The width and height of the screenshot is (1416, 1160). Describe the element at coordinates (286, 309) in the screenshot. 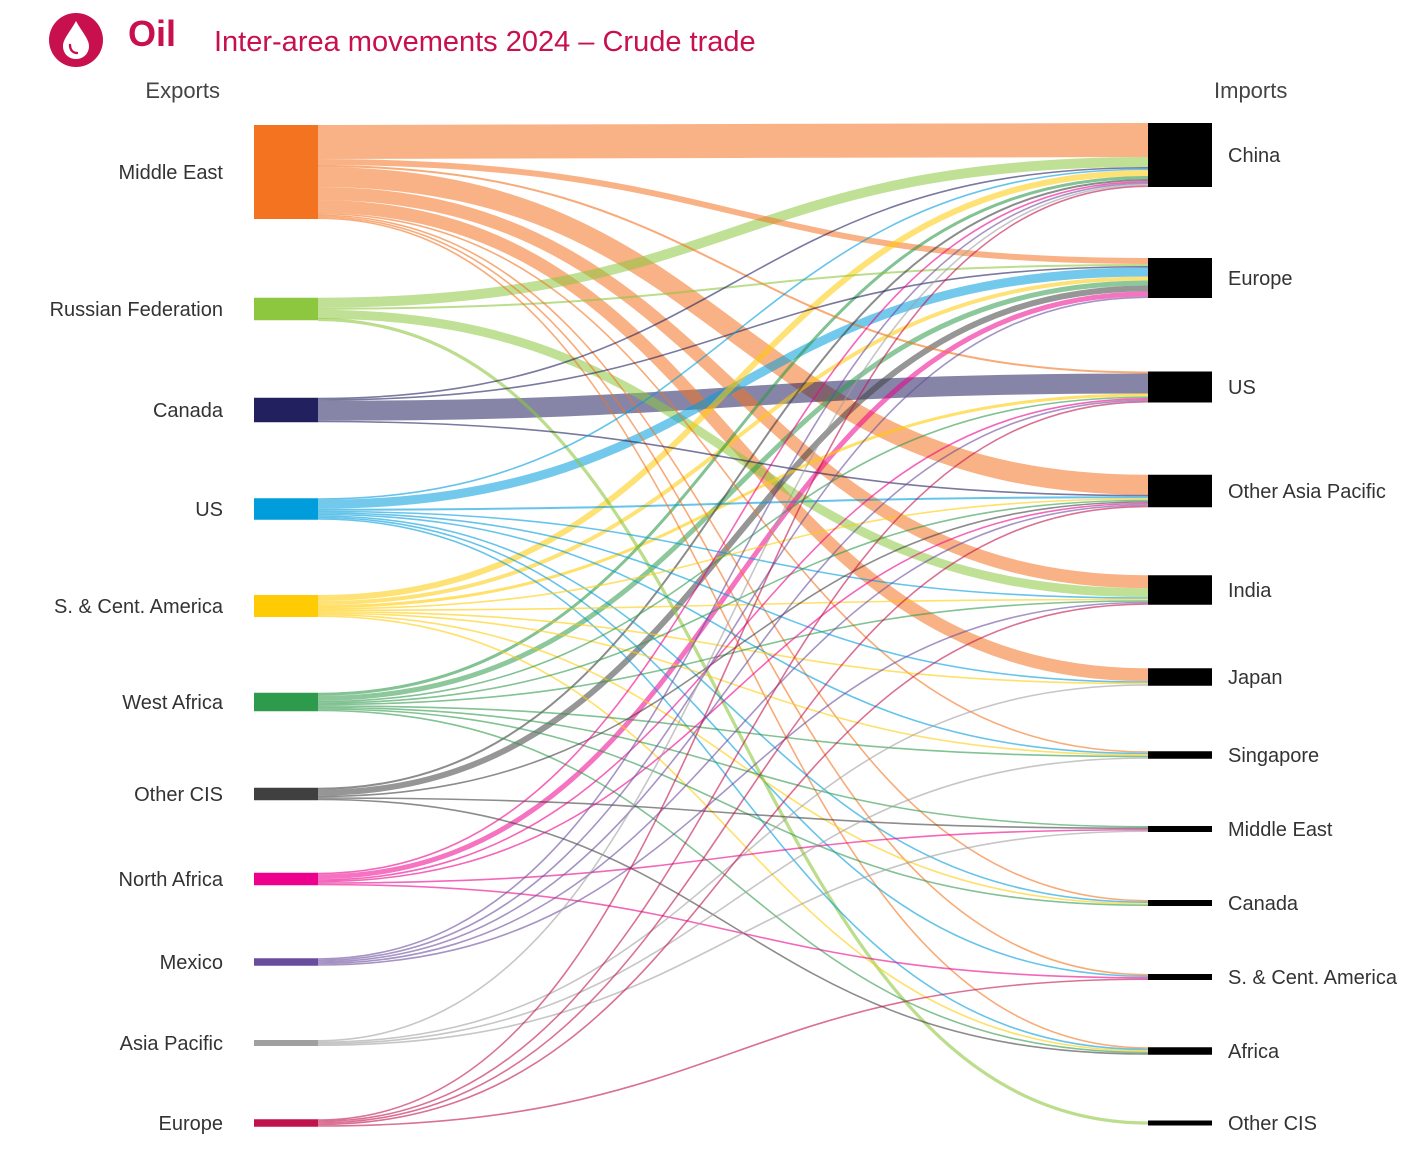

I see `exporter-bar-russian-federation` at that location.